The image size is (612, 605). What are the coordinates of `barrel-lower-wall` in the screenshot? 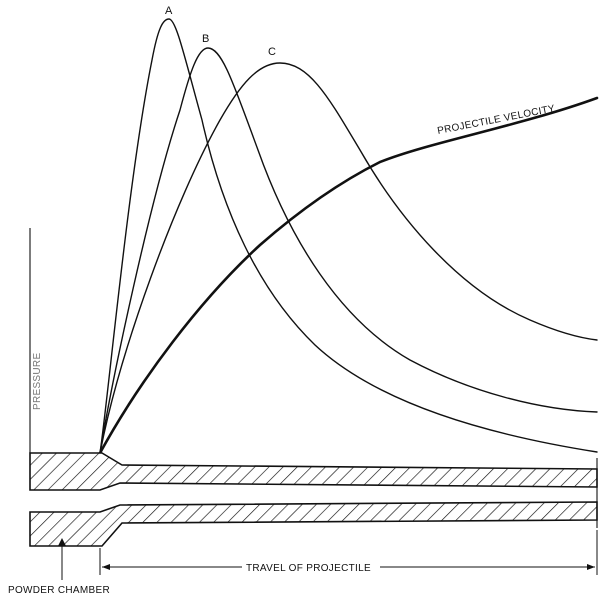 It's located at (313, 524).